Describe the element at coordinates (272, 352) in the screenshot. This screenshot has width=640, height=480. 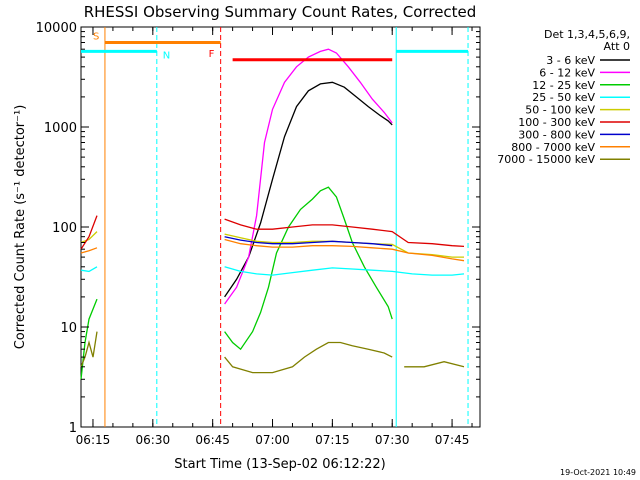
I see `series-line-7000-15000-kev` at that location.